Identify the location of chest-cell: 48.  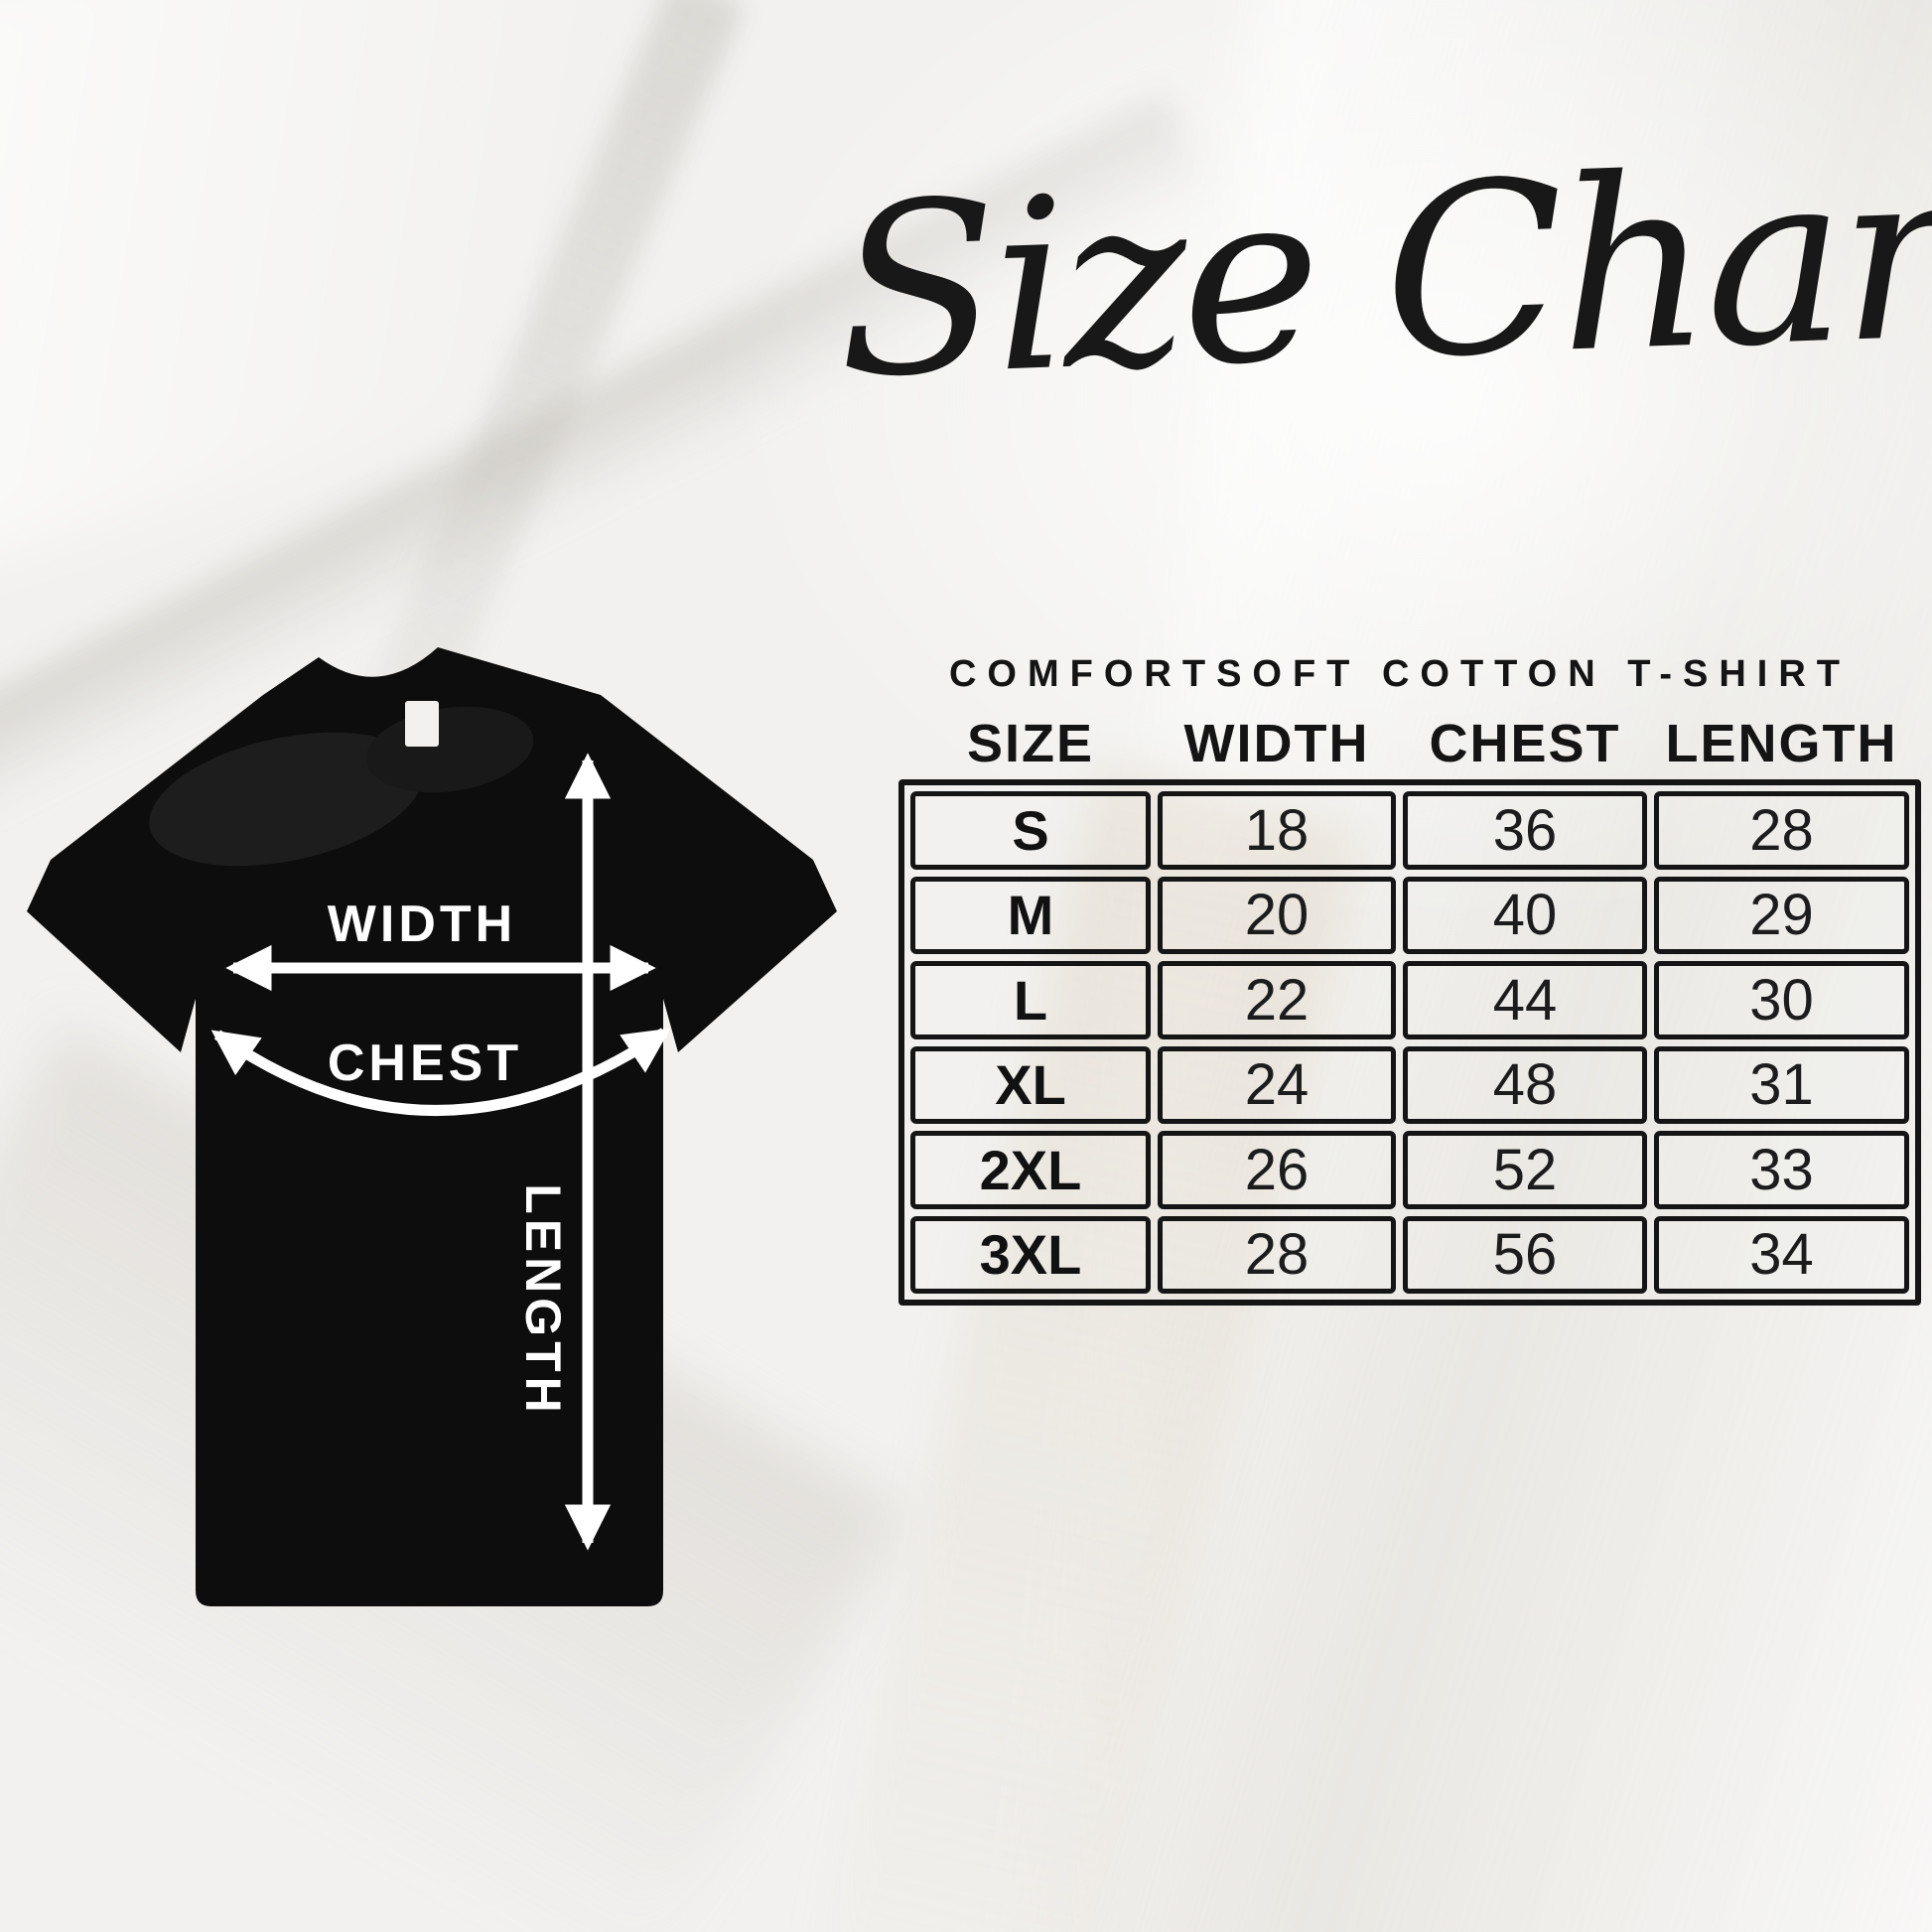
(1525, 1085).